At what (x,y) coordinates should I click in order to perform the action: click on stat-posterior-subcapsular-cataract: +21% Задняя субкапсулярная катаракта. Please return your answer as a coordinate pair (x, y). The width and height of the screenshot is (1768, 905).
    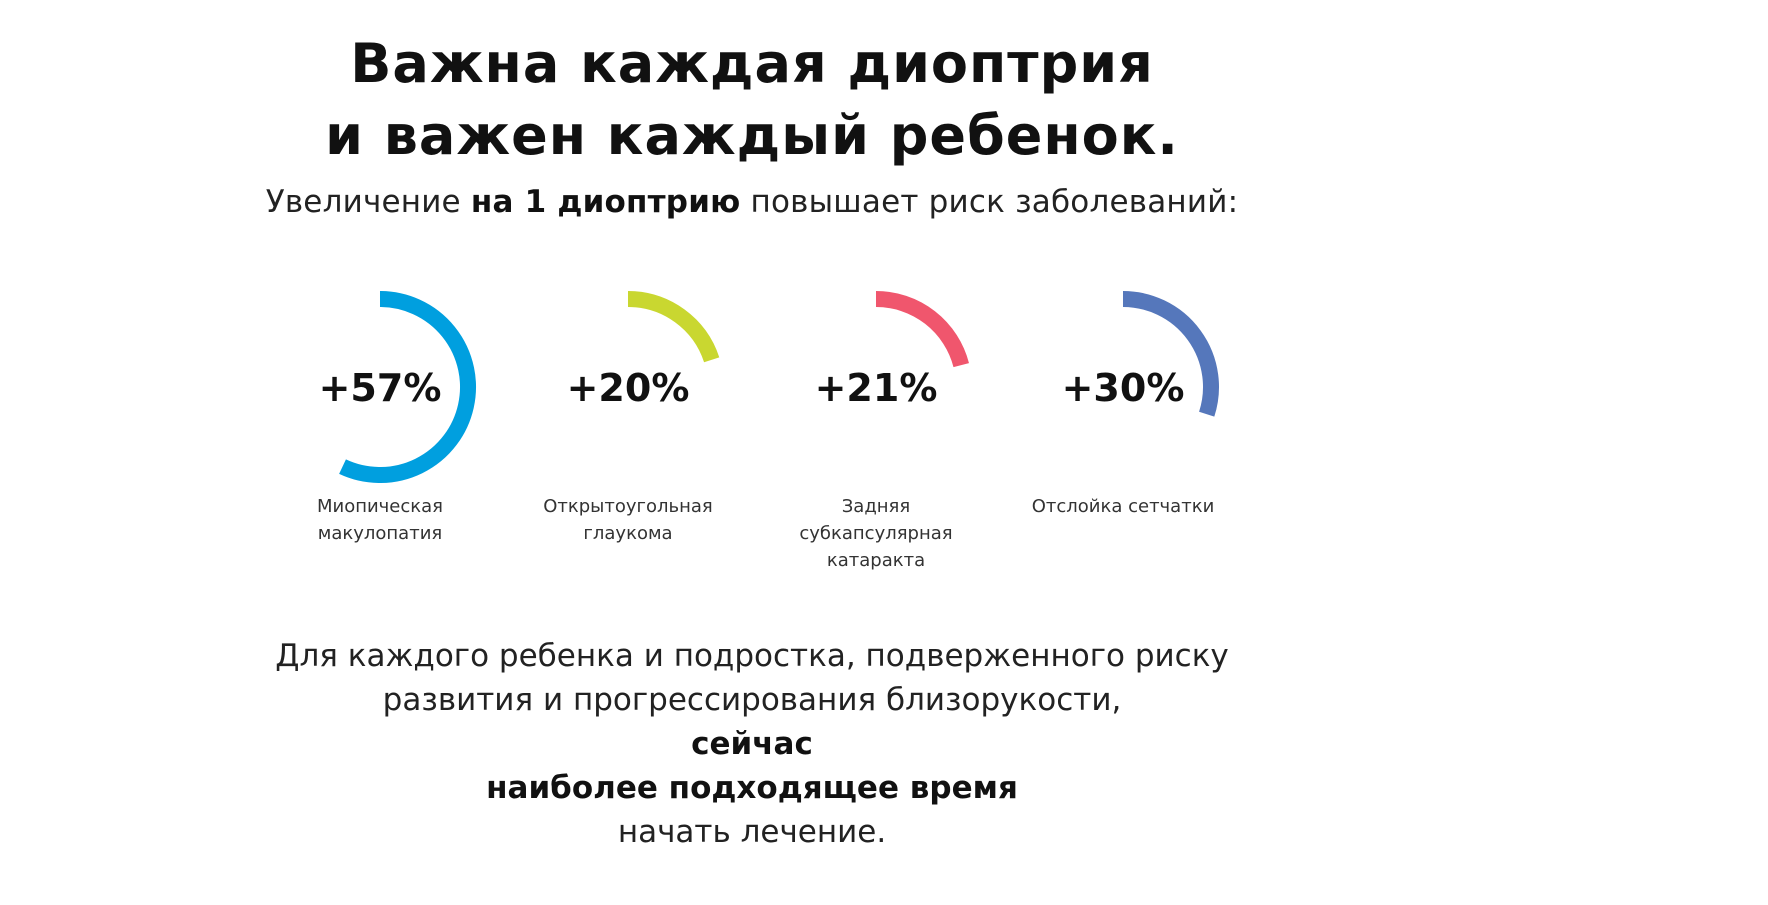
    Looking at the image, I should click on (876, 440).